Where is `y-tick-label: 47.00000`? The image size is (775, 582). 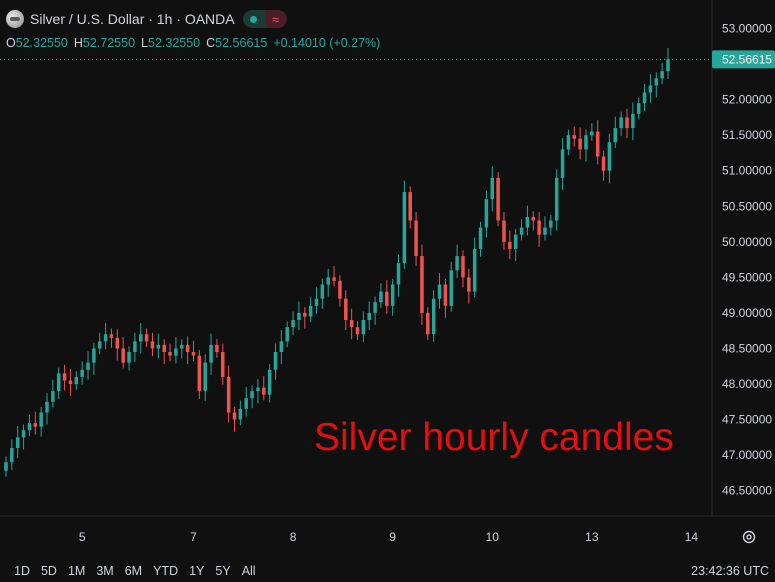
y-tick-label: 47.00000 is located at coordinates (747, 455).